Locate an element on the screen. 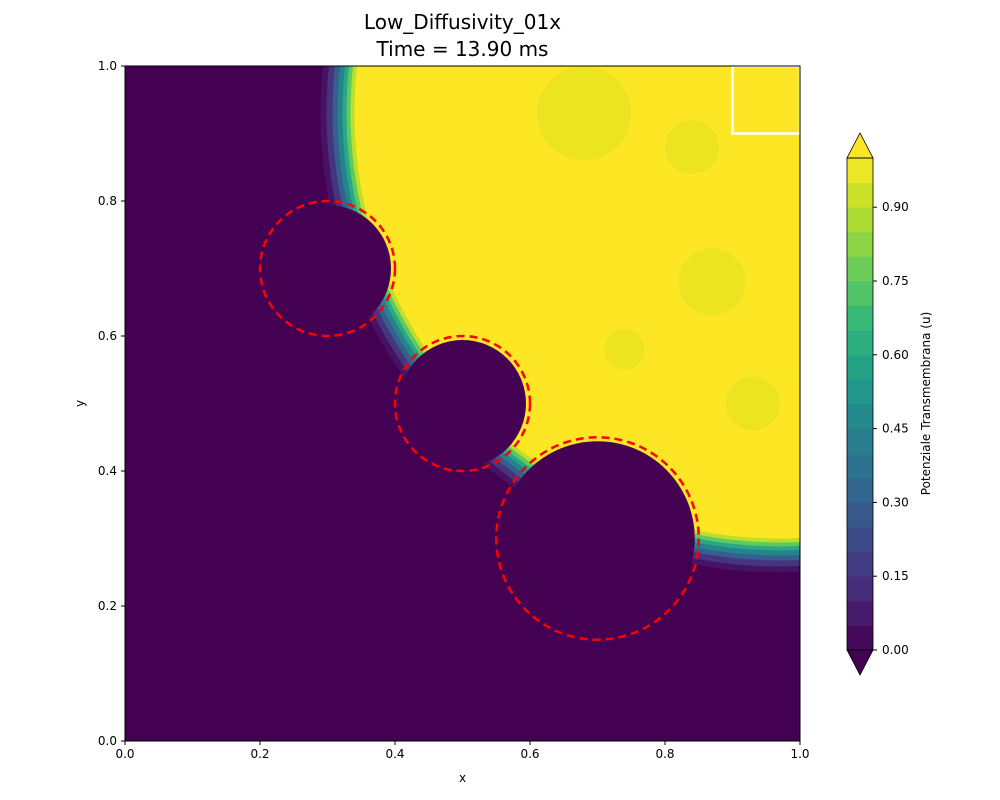  x-axis-label: x is located at coordinates (462, 778).